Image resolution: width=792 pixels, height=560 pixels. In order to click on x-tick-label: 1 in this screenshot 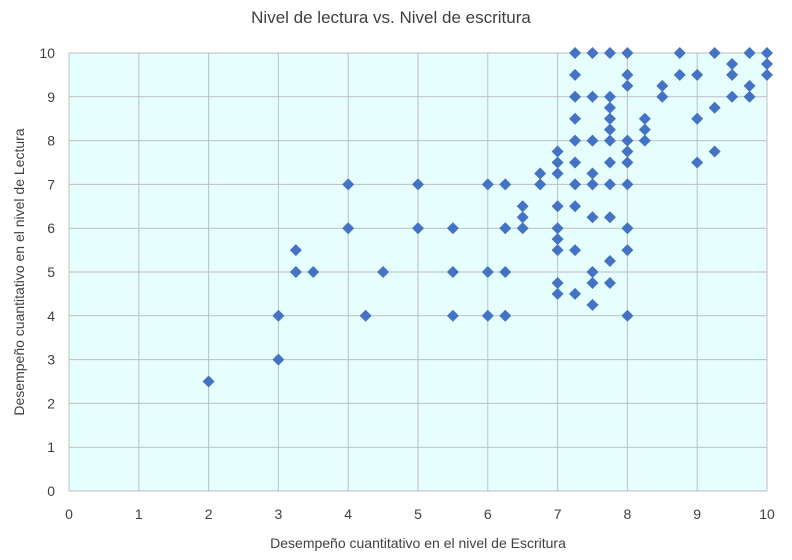, I will do `click(139, 514)`.